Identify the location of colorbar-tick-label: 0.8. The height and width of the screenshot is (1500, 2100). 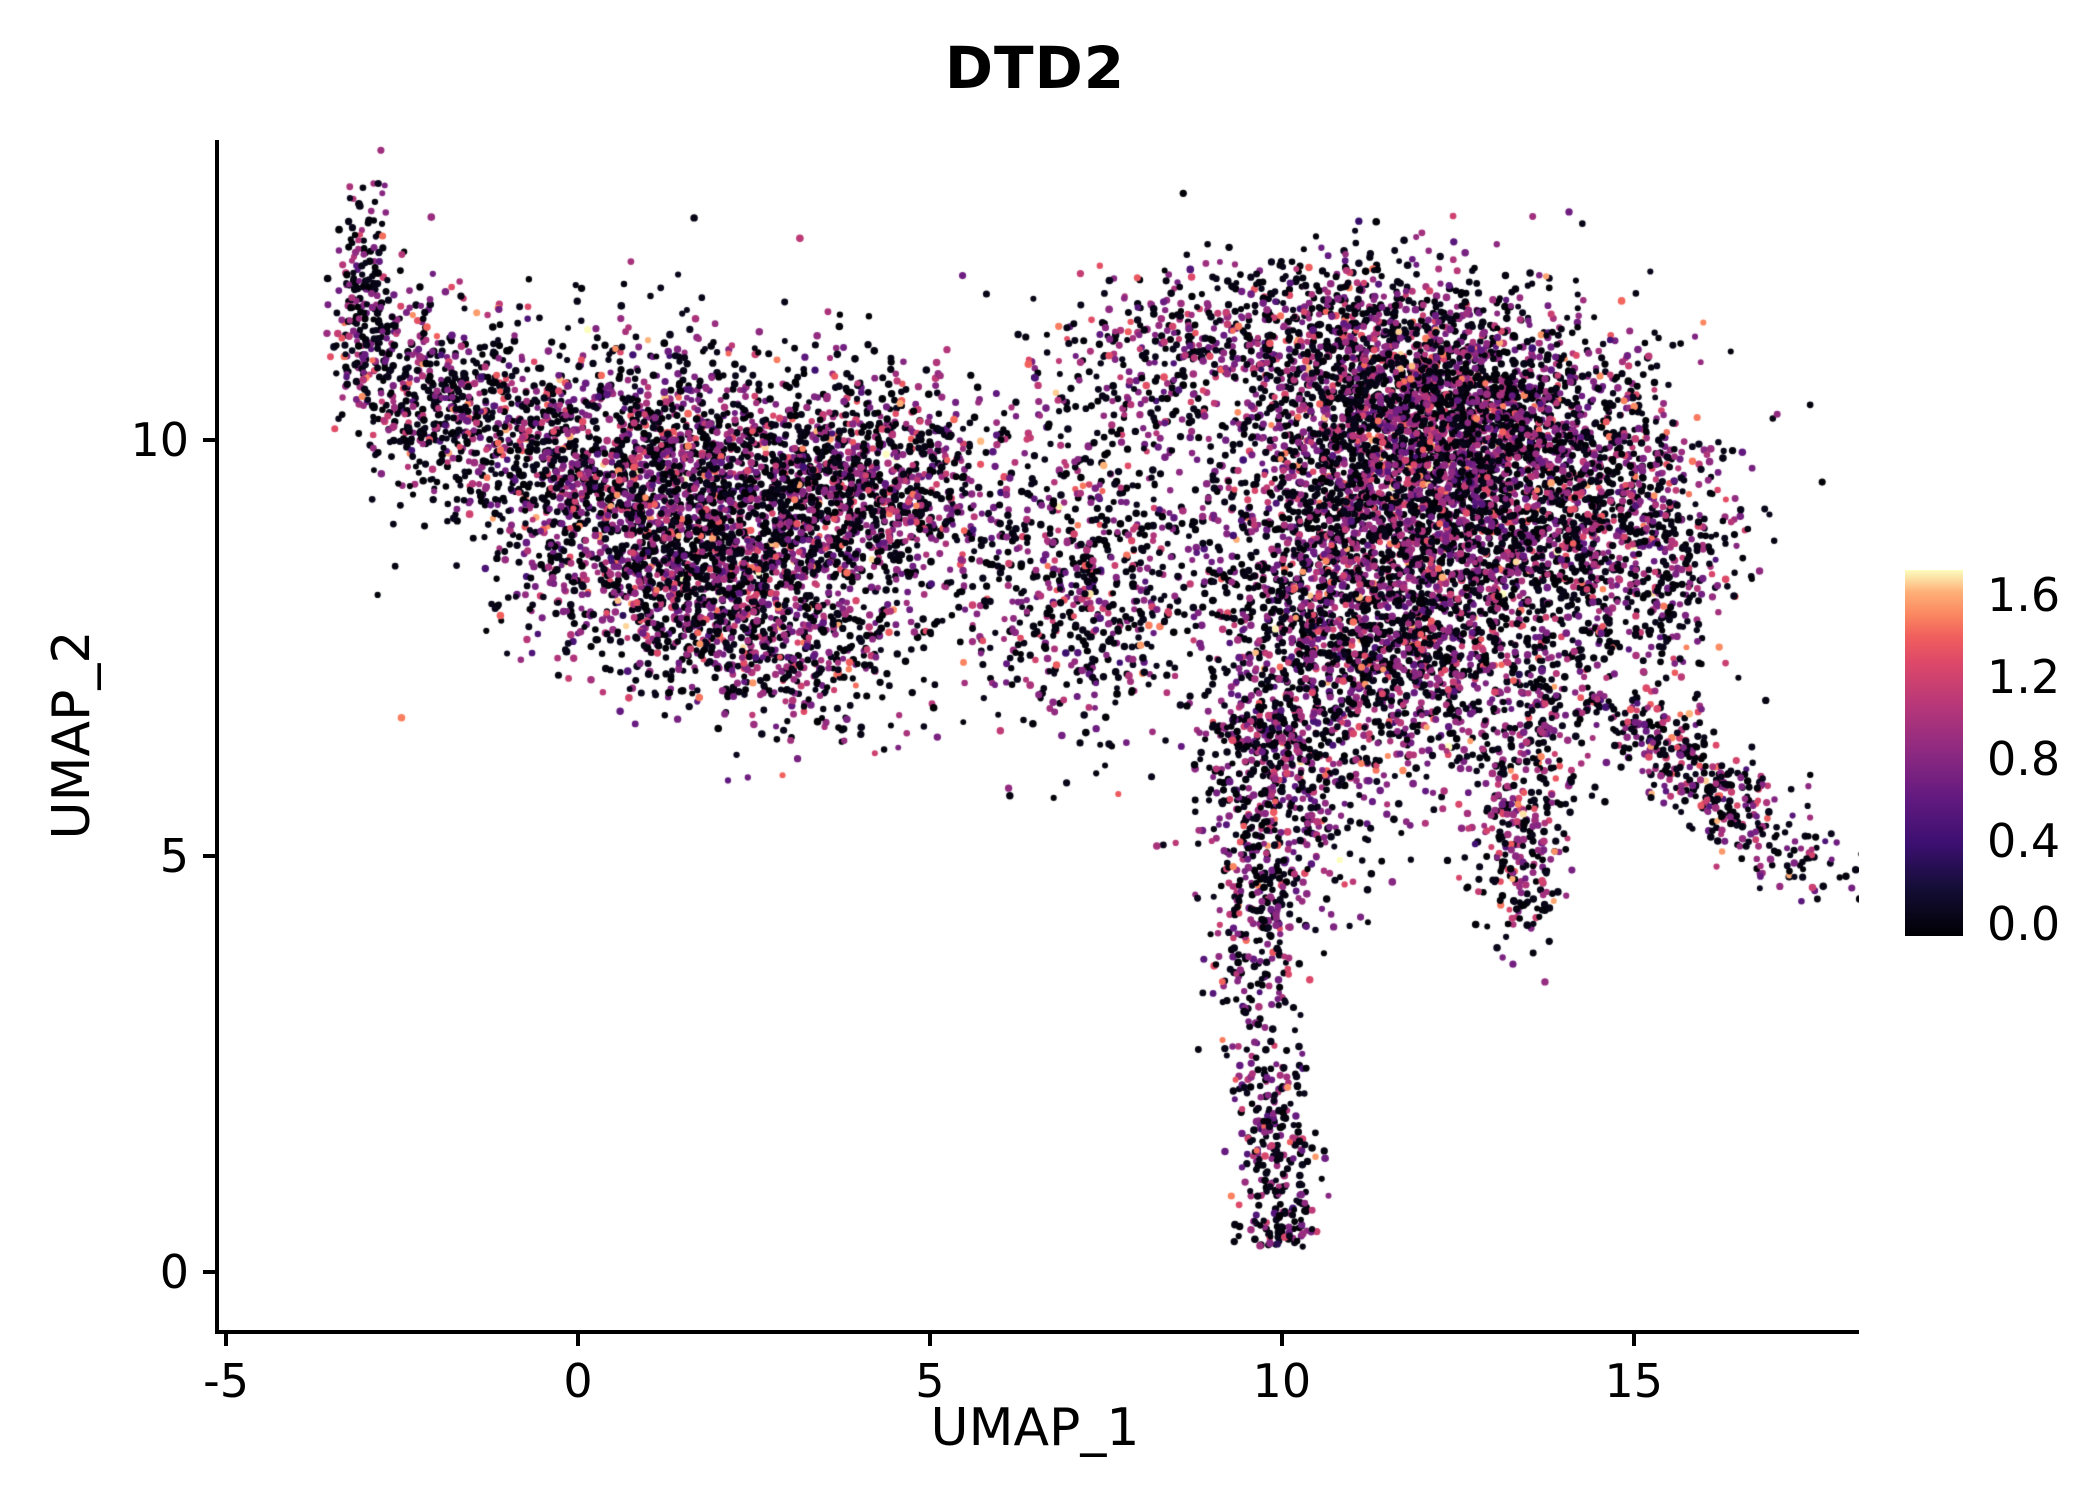
(2024, 759).